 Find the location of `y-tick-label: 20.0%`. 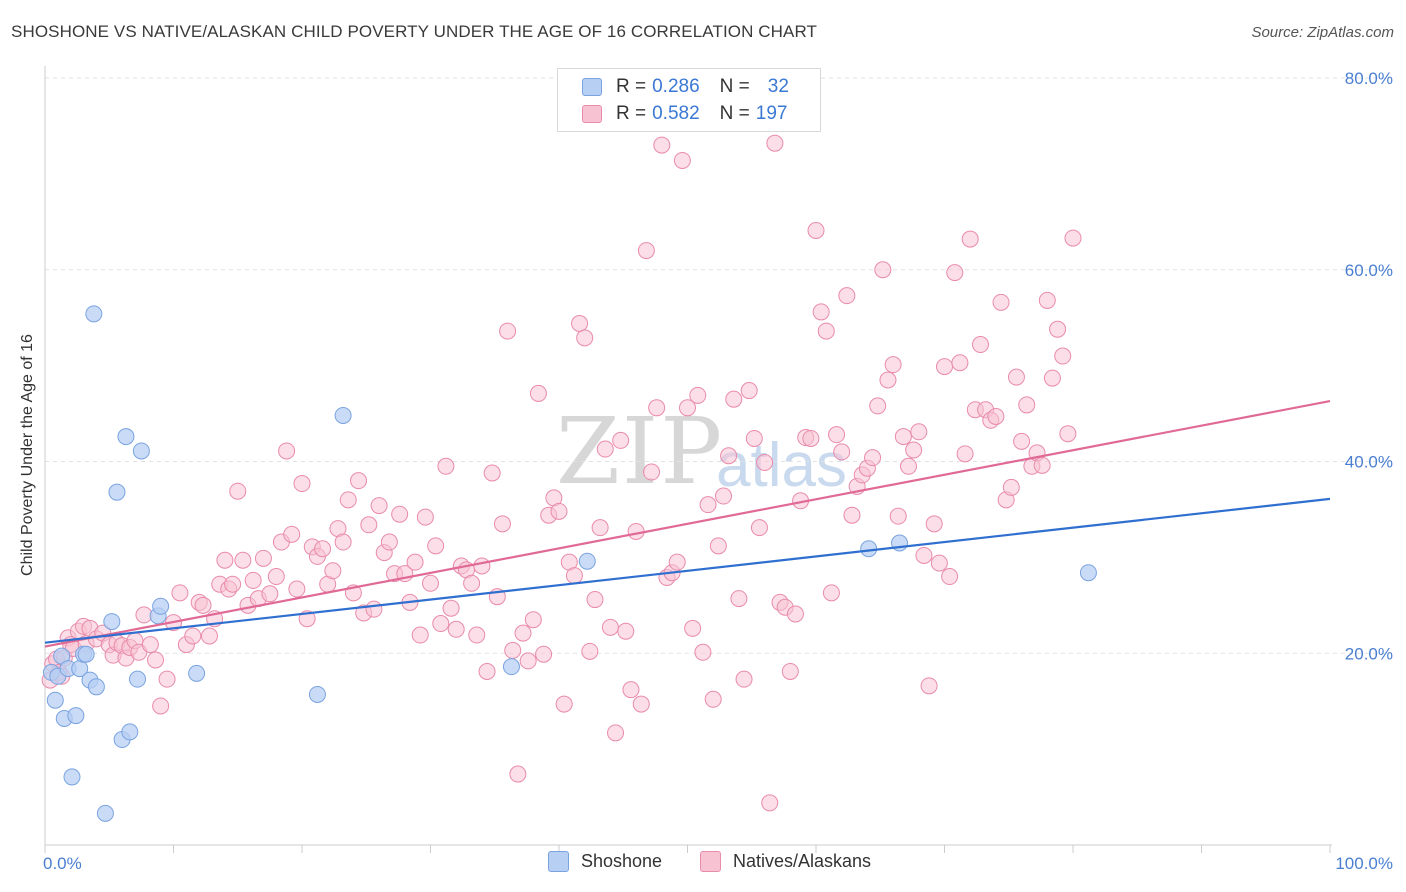

y-tick-label: 20.0% is located at coordinates (1369, 653).